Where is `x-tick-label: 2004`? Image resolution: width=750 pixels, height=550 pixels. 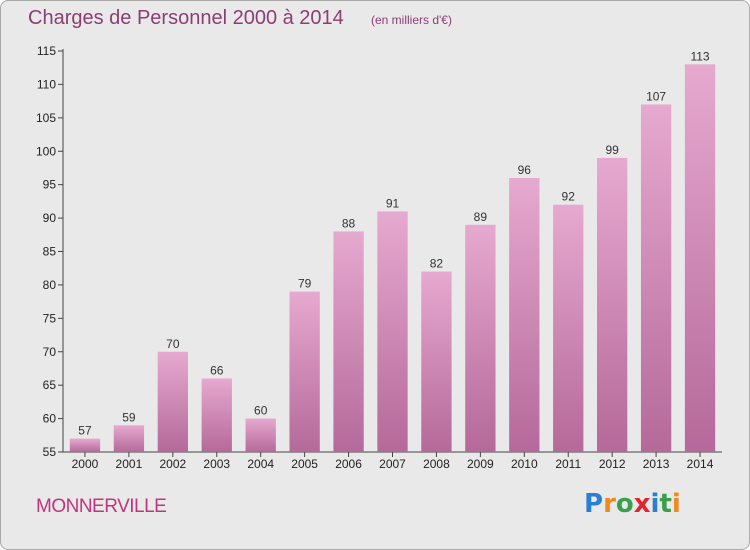 x-tick-label: 2004 is located at coordinates (260, 464).